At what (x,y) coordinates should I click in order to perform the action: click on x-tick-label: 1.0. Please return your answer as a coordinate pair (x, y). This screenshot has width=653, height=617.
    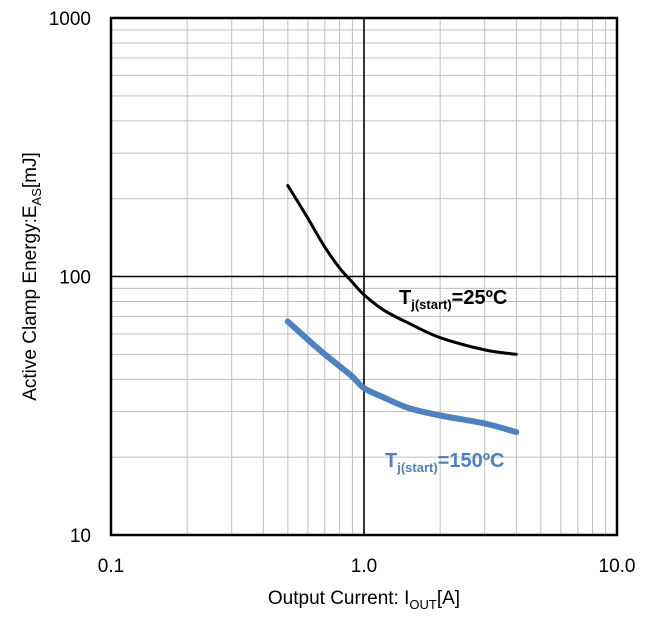
    Looking at the image, I should click on (364, 566).